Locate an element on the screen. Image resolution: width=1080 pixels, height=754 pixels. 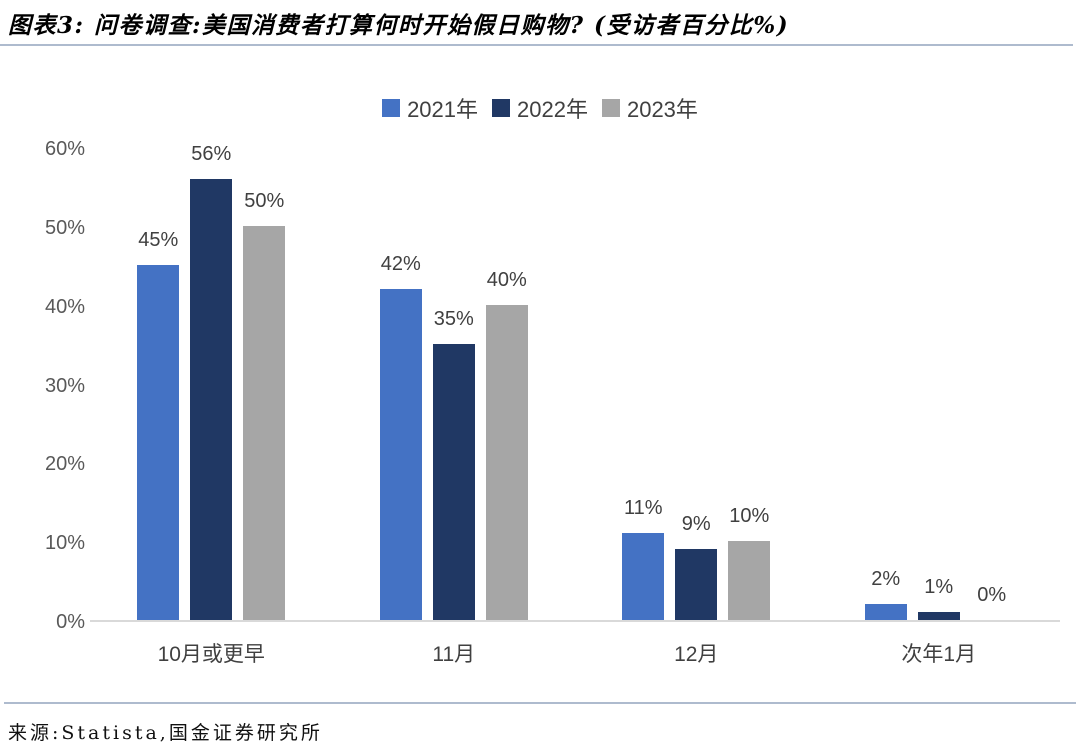
bar-group: 2% 1% 0% is located at coordinates (939, 384).